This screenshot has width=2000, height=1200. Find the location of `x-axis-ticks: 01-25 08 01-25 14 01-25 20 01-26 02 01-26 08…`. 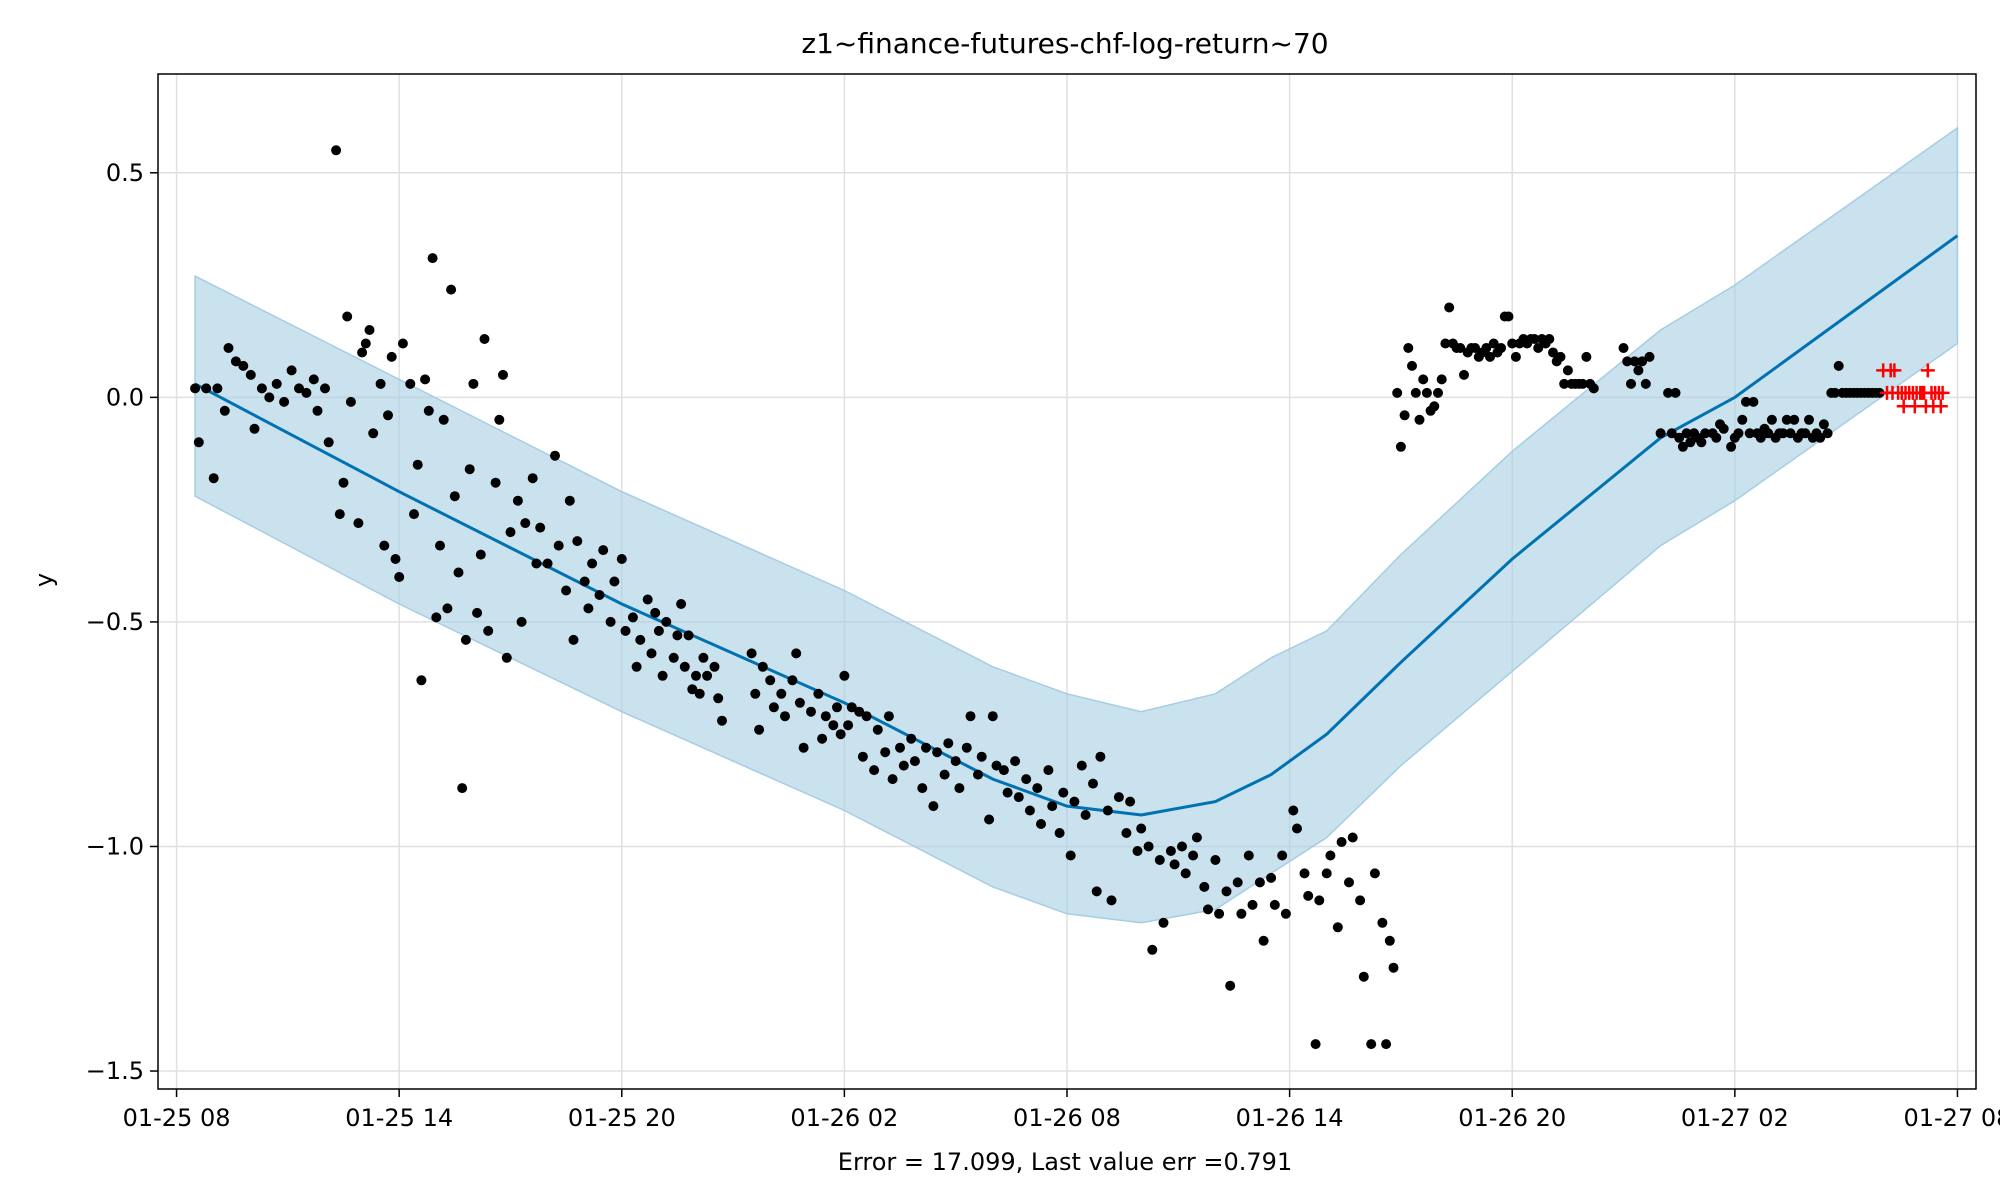

x-axis-ticks: 01-25 08 01-25 14 01-25 20 01-26 02 01-26 08… is located at coordinates (1061, 1110).